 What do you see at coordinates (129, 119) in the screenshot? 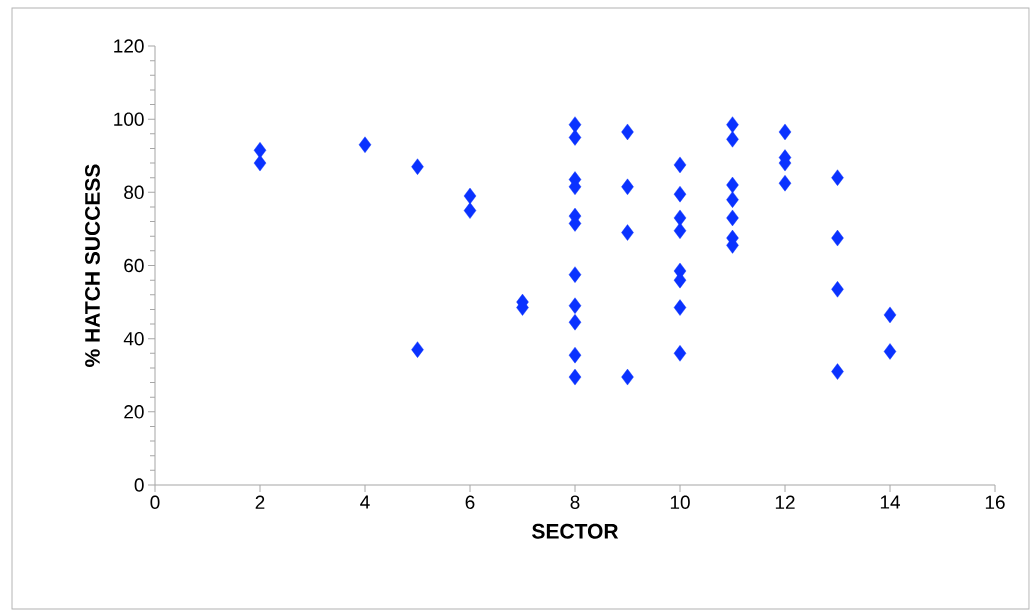
I see `y-tick-label: 100` at bounding box center [129, 119].